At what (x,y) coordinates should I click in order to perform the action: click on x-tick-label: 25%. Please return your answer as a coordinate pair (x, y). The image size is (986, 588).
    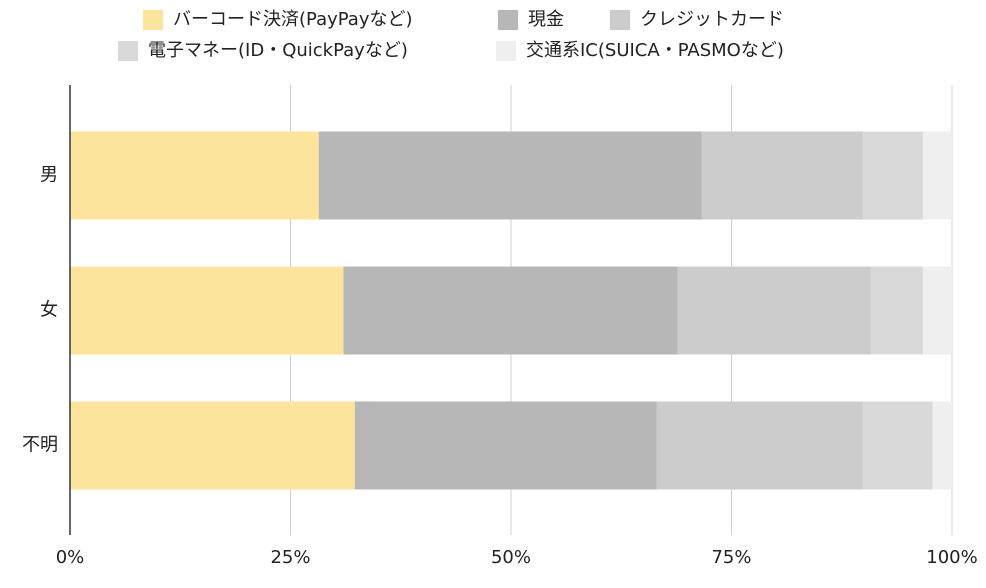
    Looking at the image, I should click on (290, 557).